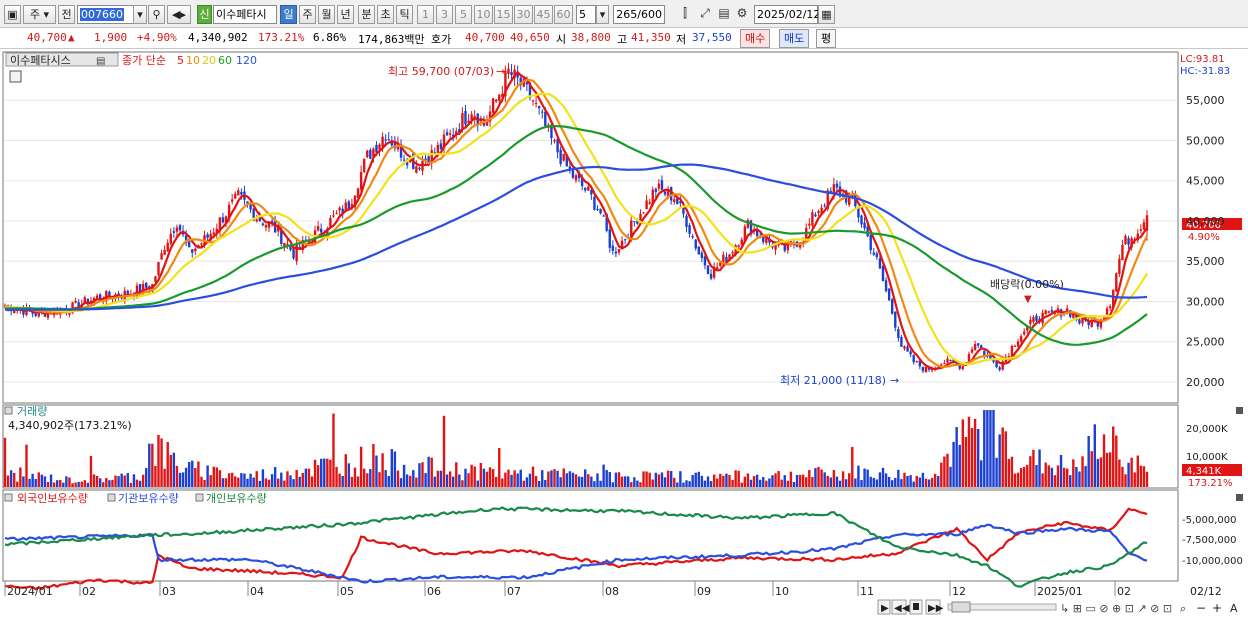  I want to click on save-icon: ▤, so click(724, 13).